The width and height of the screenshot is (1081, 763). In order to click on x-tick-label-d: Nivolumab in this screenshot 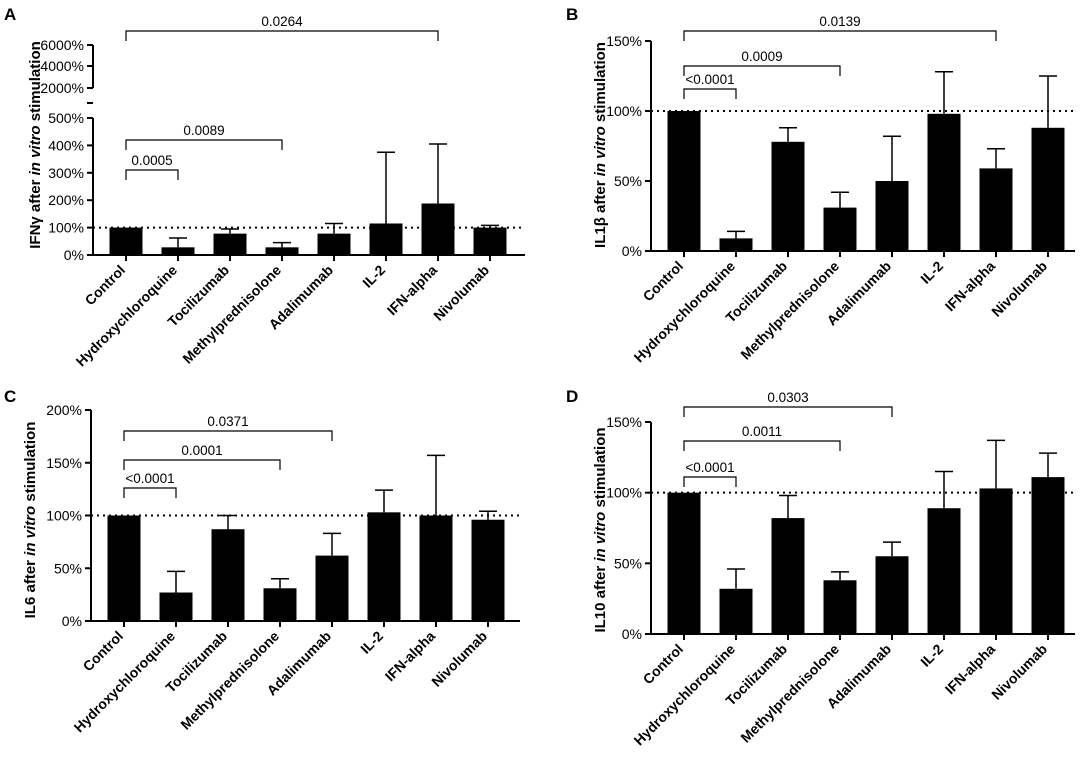, I will do `click(1019, 672)`.